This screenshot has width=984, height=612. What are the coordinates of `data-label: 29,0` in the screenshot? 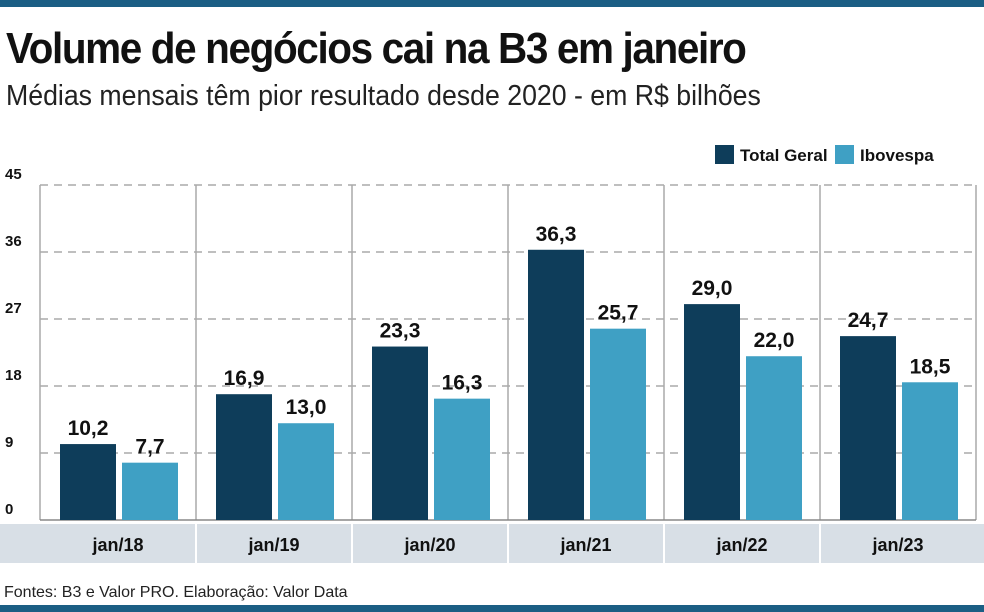 It's located at (712, 288).